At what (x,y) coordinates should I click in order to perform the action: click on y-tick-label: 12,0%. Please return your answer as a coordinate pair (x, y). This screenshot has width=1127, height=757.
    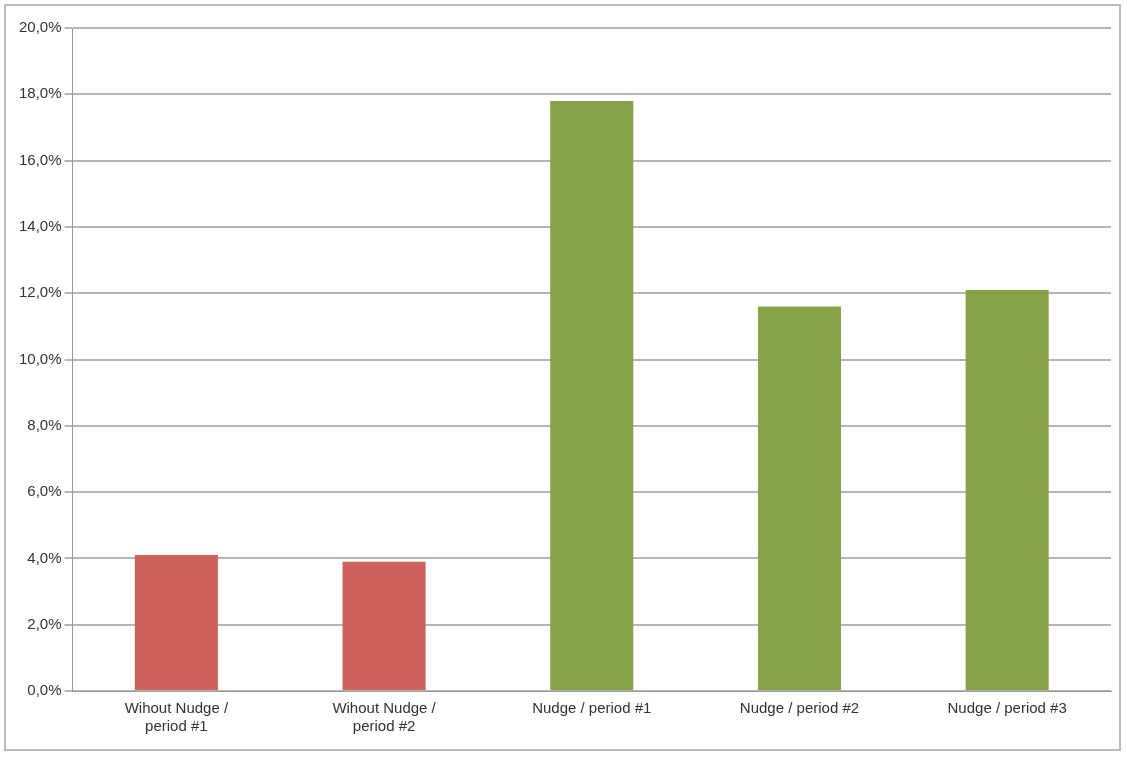
    Looking at the image, I should click on (40, 292).